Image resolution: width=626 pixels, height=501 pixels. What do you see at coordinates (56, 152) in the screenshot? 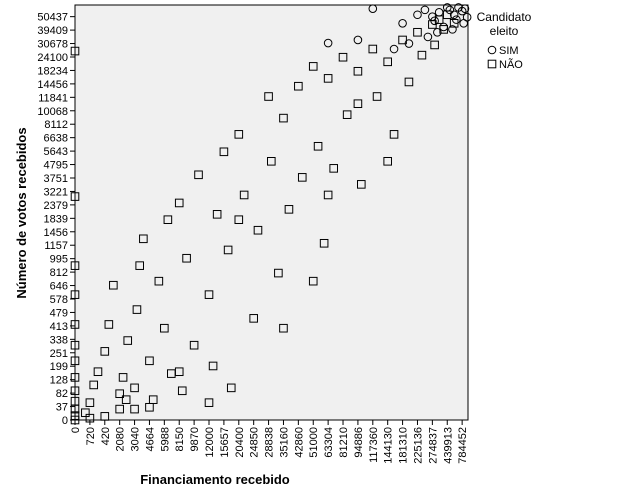
I see `y-tick-label: 5643` at bounding box center [56, 152].